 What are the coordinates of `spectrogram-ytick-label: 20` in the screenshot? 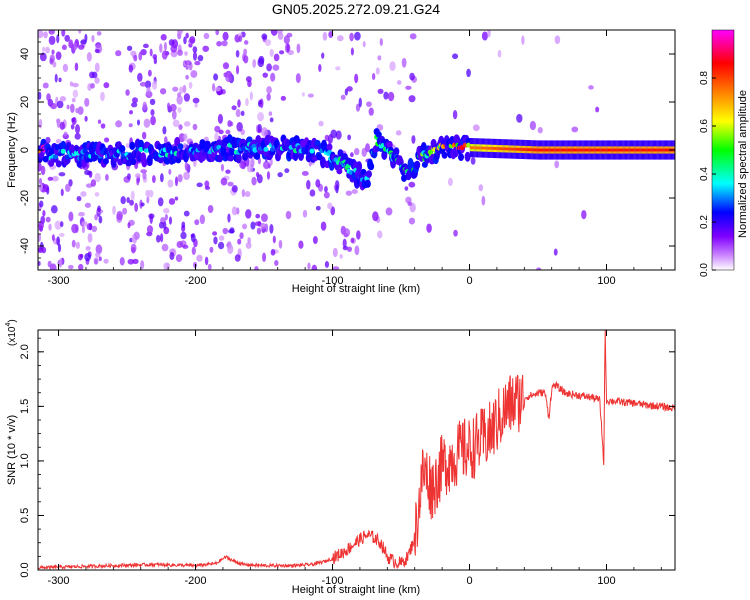 It's located at (25, 102).